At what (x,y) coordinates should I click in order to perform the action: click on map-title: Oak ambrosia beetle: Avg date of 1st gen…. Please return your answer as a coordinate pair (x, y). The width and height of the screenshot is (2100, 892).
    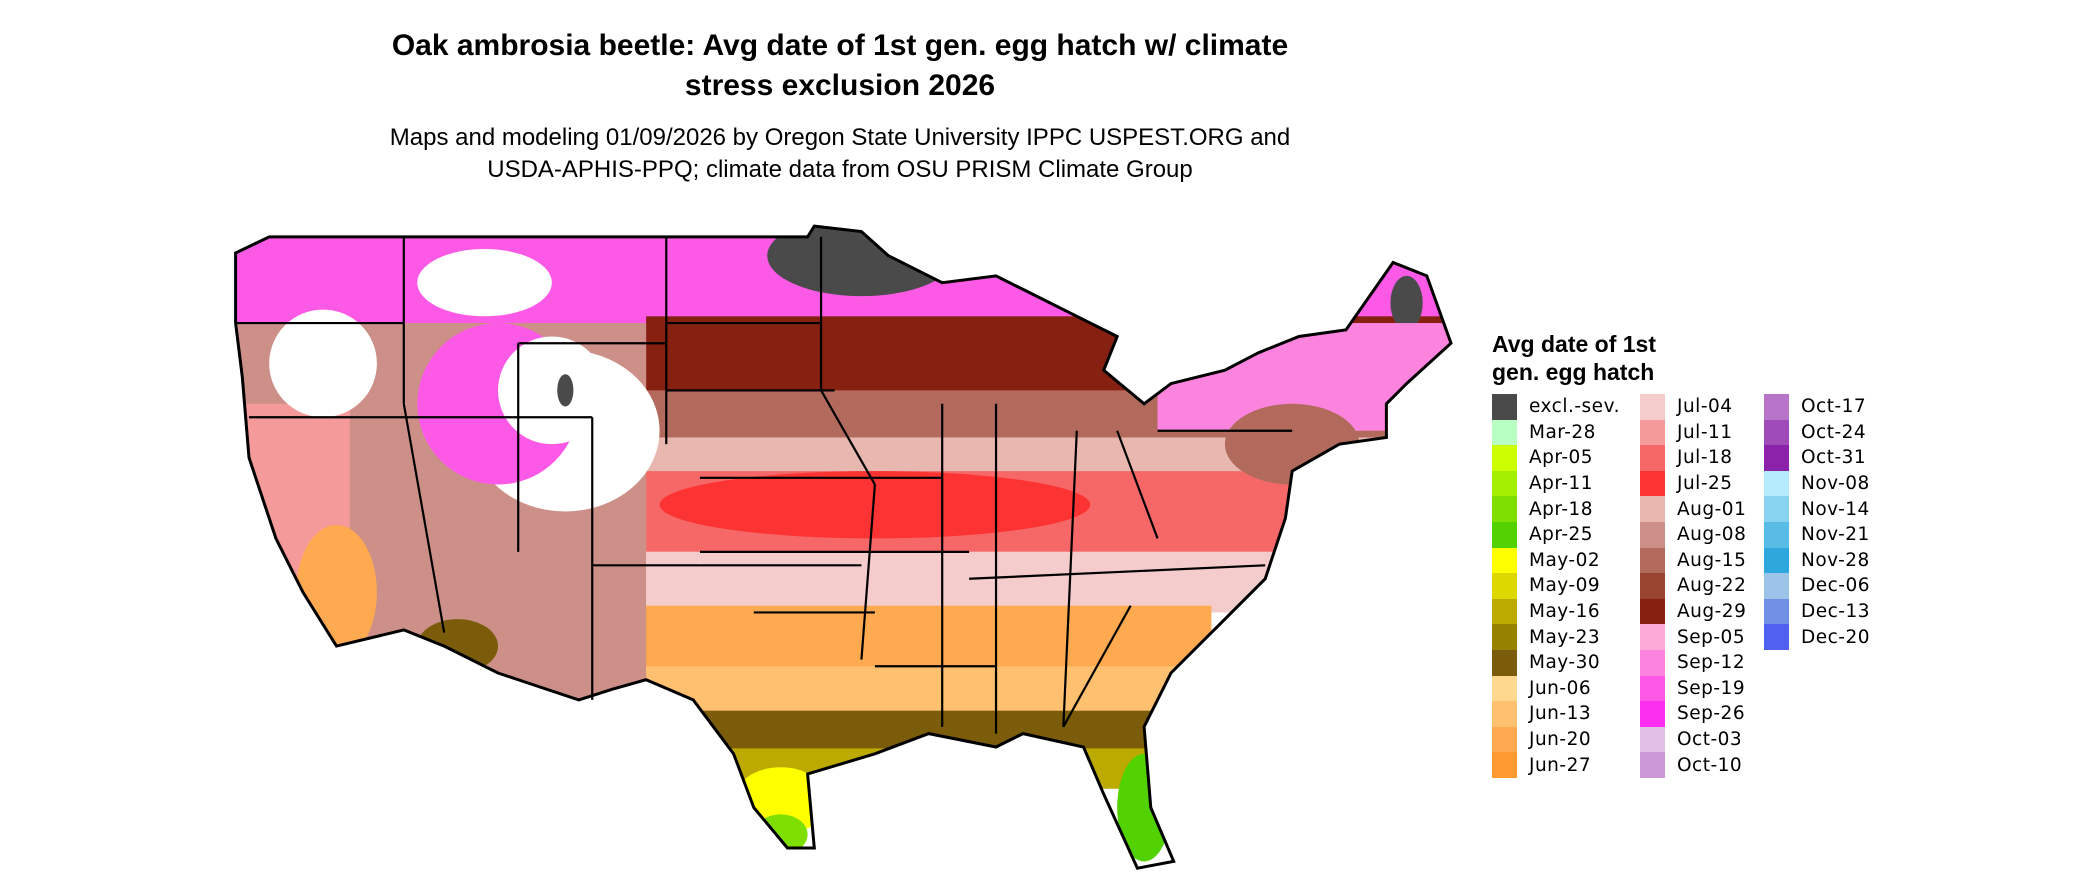
    Looking at the image, I should click on (840, 66).